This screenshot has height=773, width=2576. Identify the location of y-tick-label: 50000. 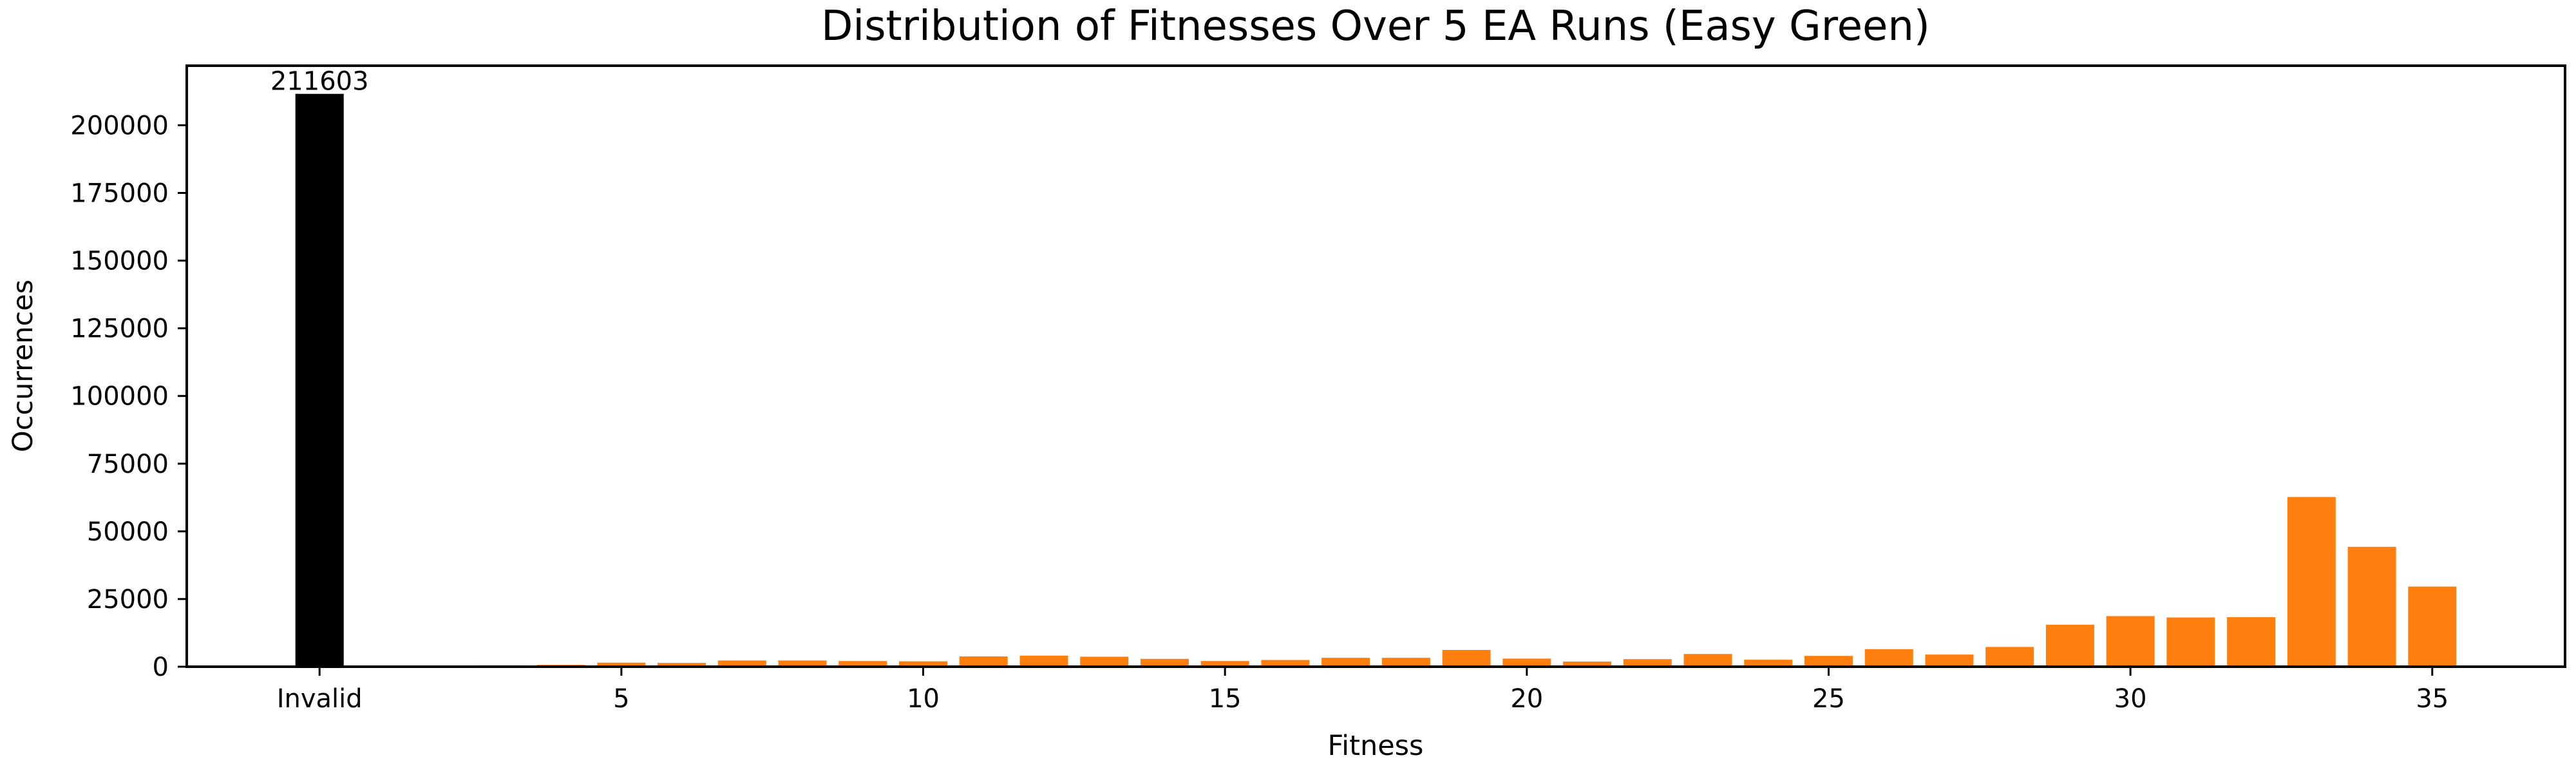
(128, 532).